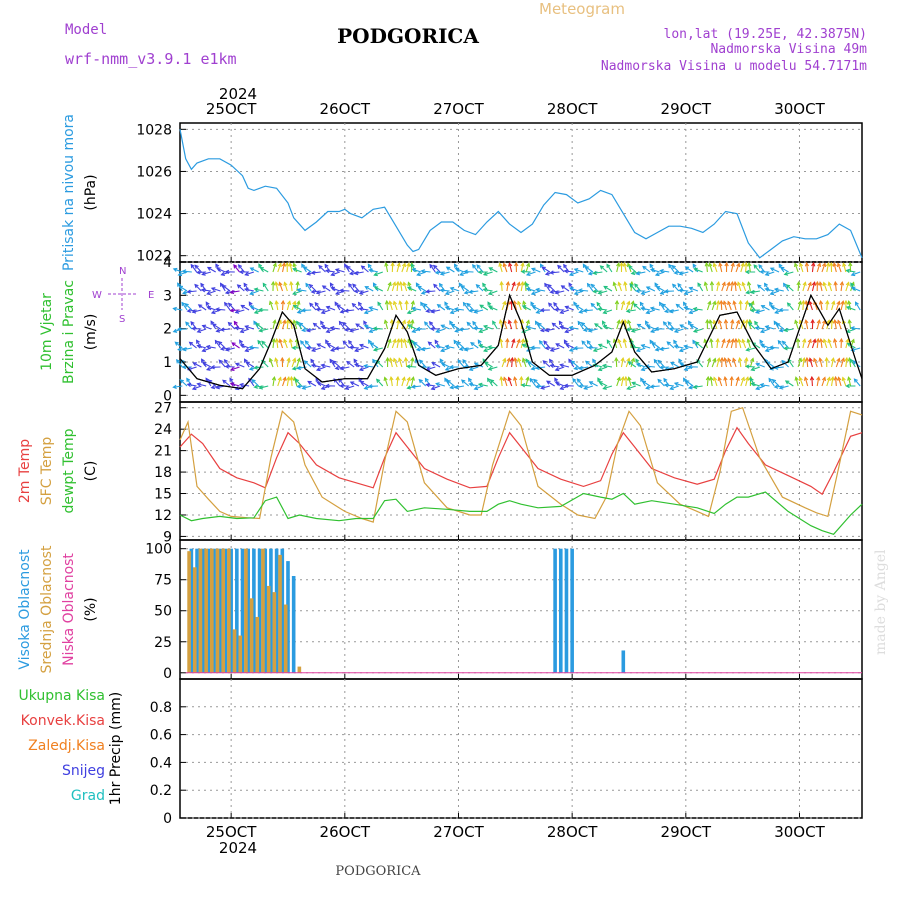 Image resolution: width=900 pixels, height=900 pixels. Describe the element at coordinates (799, 109) in the screenshot. I see `x-tick-label-top: 30OCT` at that location.